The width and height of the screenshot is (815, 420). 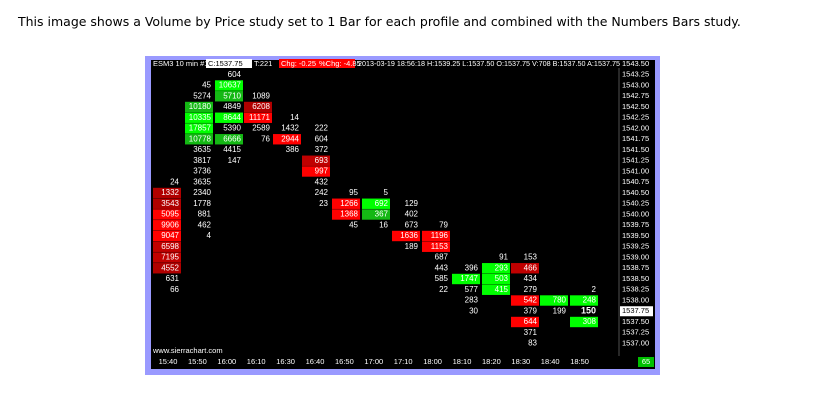 I want to click on cell-value: 308, so click(x=590, y=321).